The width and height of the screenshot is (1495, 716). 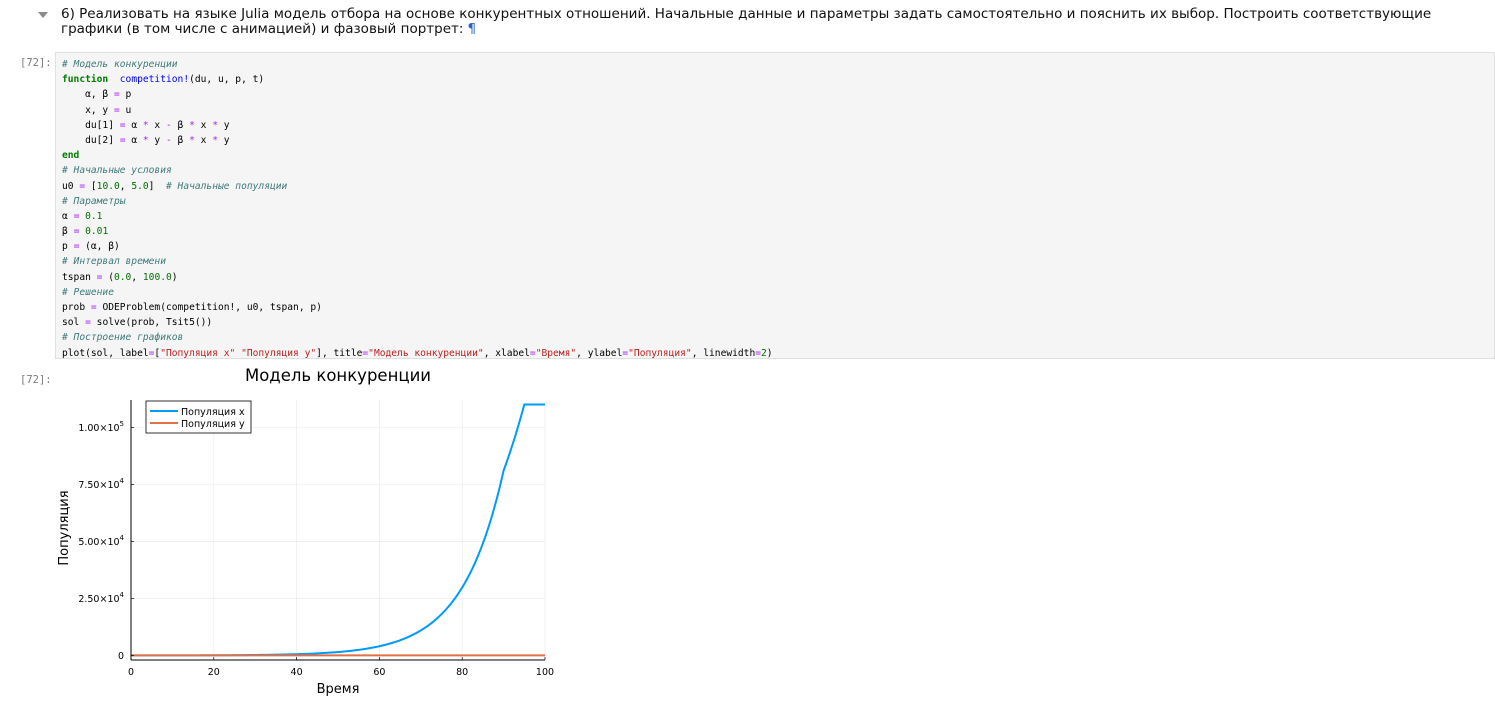 What do you see at coordinates (417, 140) in the screenshot?
I see `code-line: du[2] = α * y - β * x * y` at bounding box center [417, 140].